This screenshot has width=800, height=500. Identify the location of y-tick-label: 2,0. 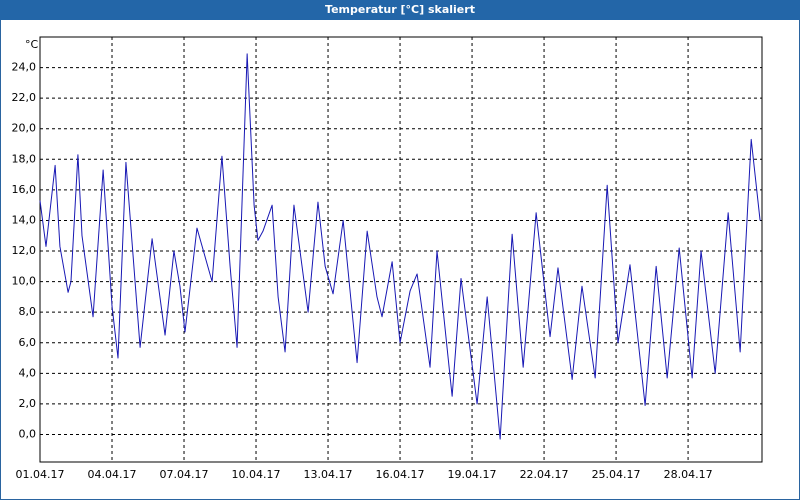
(28, 403).